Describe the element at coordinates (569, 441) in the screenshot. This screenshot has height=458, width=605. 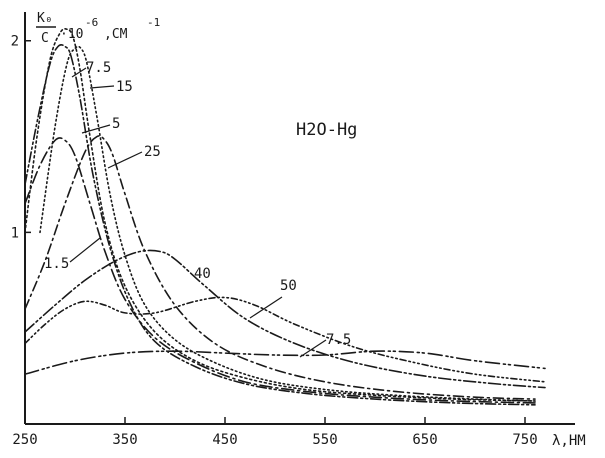
I see `x-axis-title: λ,HM` at that location.